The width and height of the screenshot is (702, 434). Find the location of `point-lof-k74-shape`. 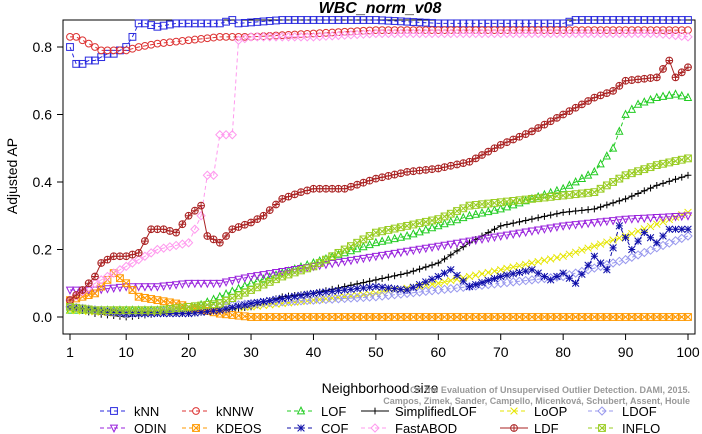

point-lof-k74-shape is located at coordinates (525, 200).